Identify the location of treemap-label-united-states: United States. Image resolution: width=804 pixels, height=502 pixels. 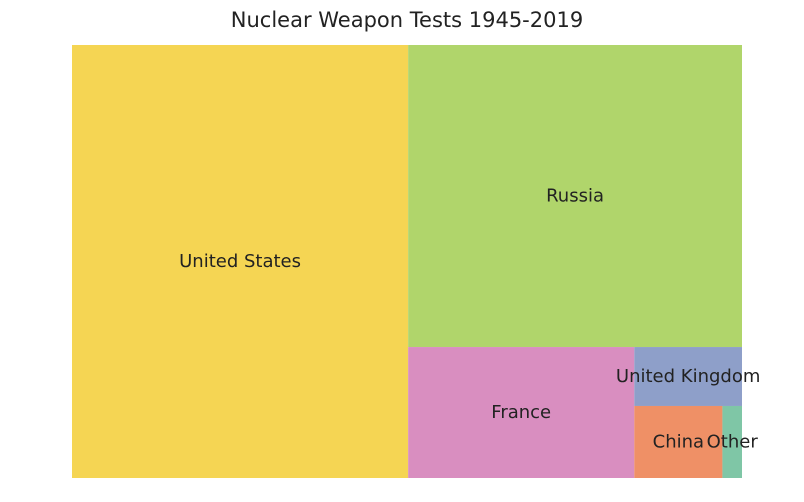
(240, 261).